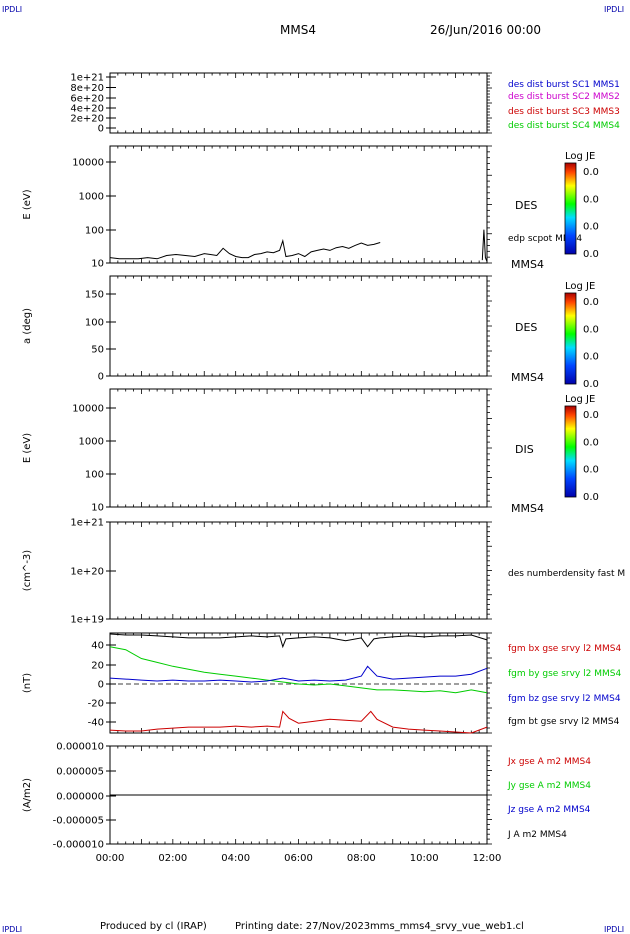 Image resolution: width=630 pixels, height=934 pixels. What do you see at coordinates (87, 99) in the screenshot?
I see `y-tick-label: 6e+20` at bounding box center [87, 99].